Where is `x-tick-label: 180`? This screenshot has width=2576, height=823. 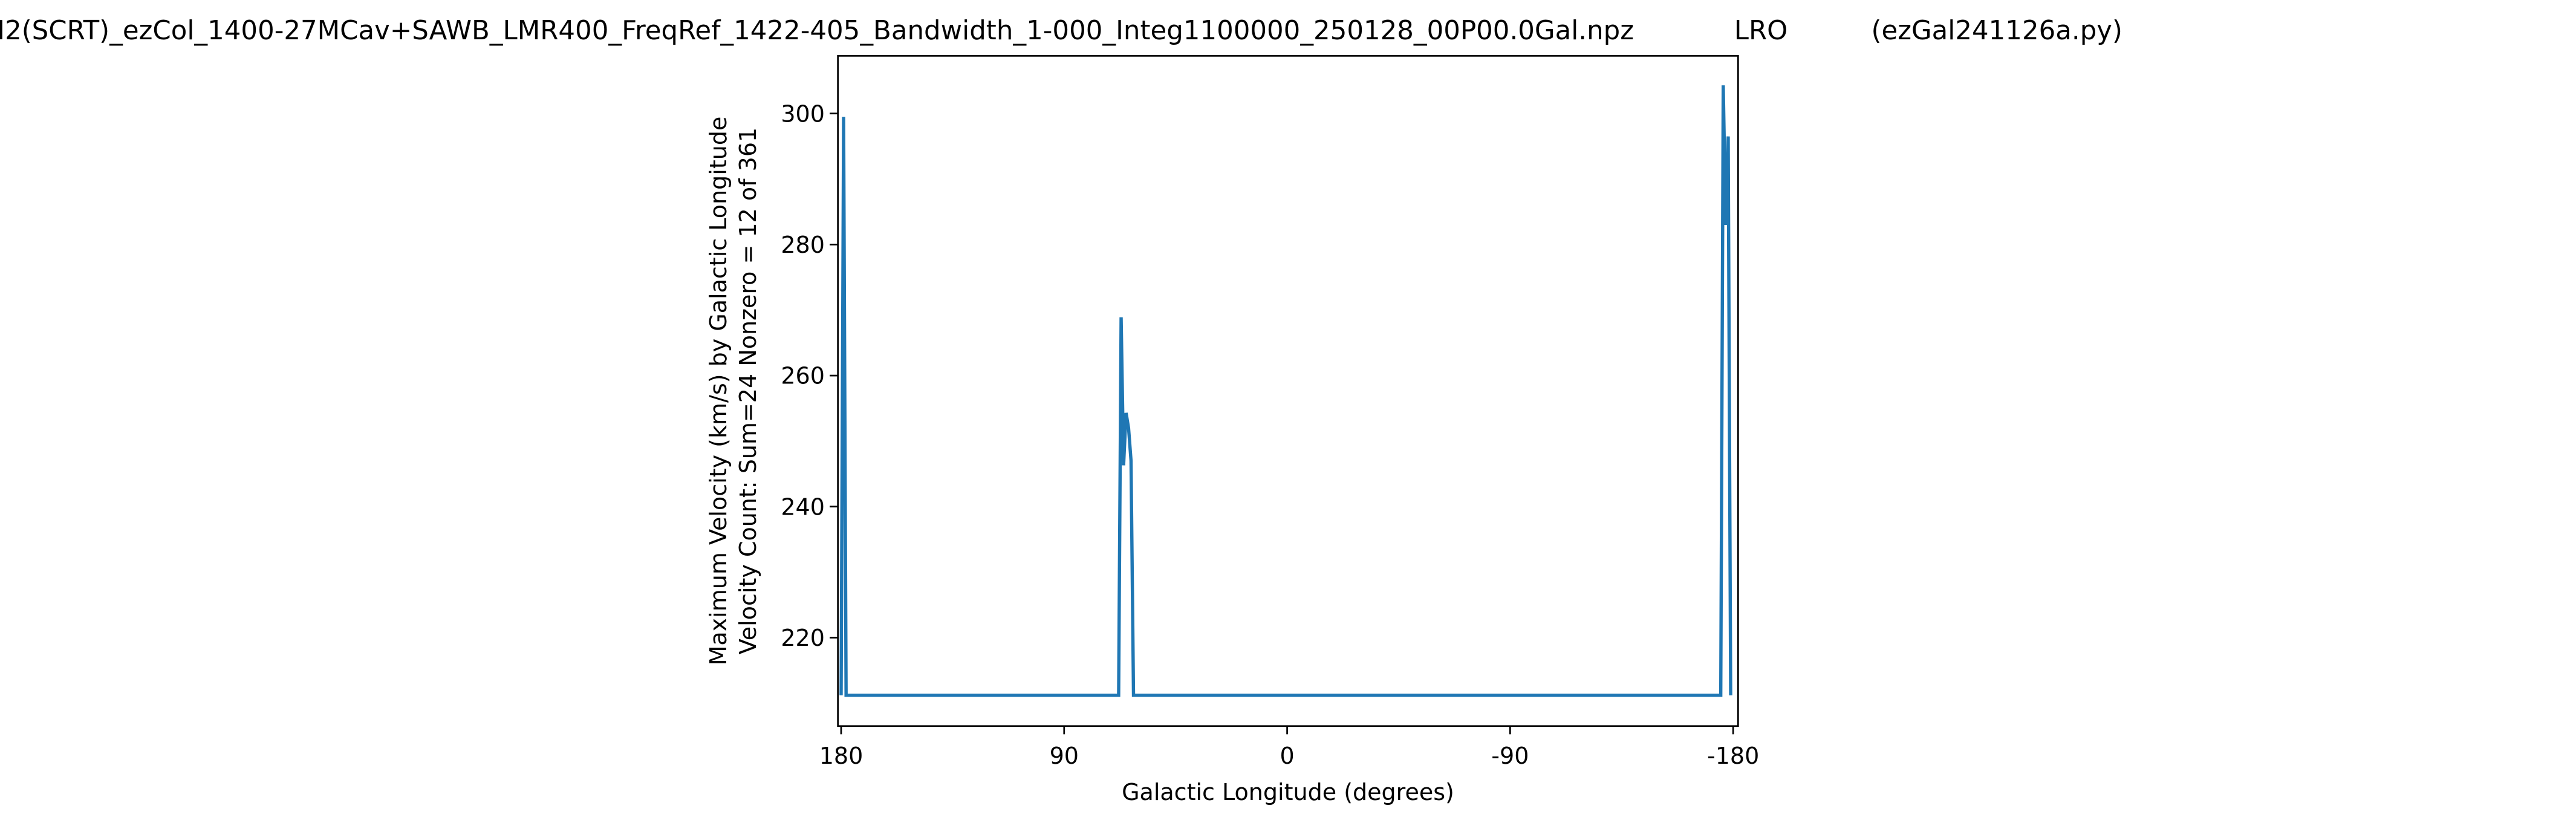 x-tick-label: 180 is located at coordinates (842, 756).